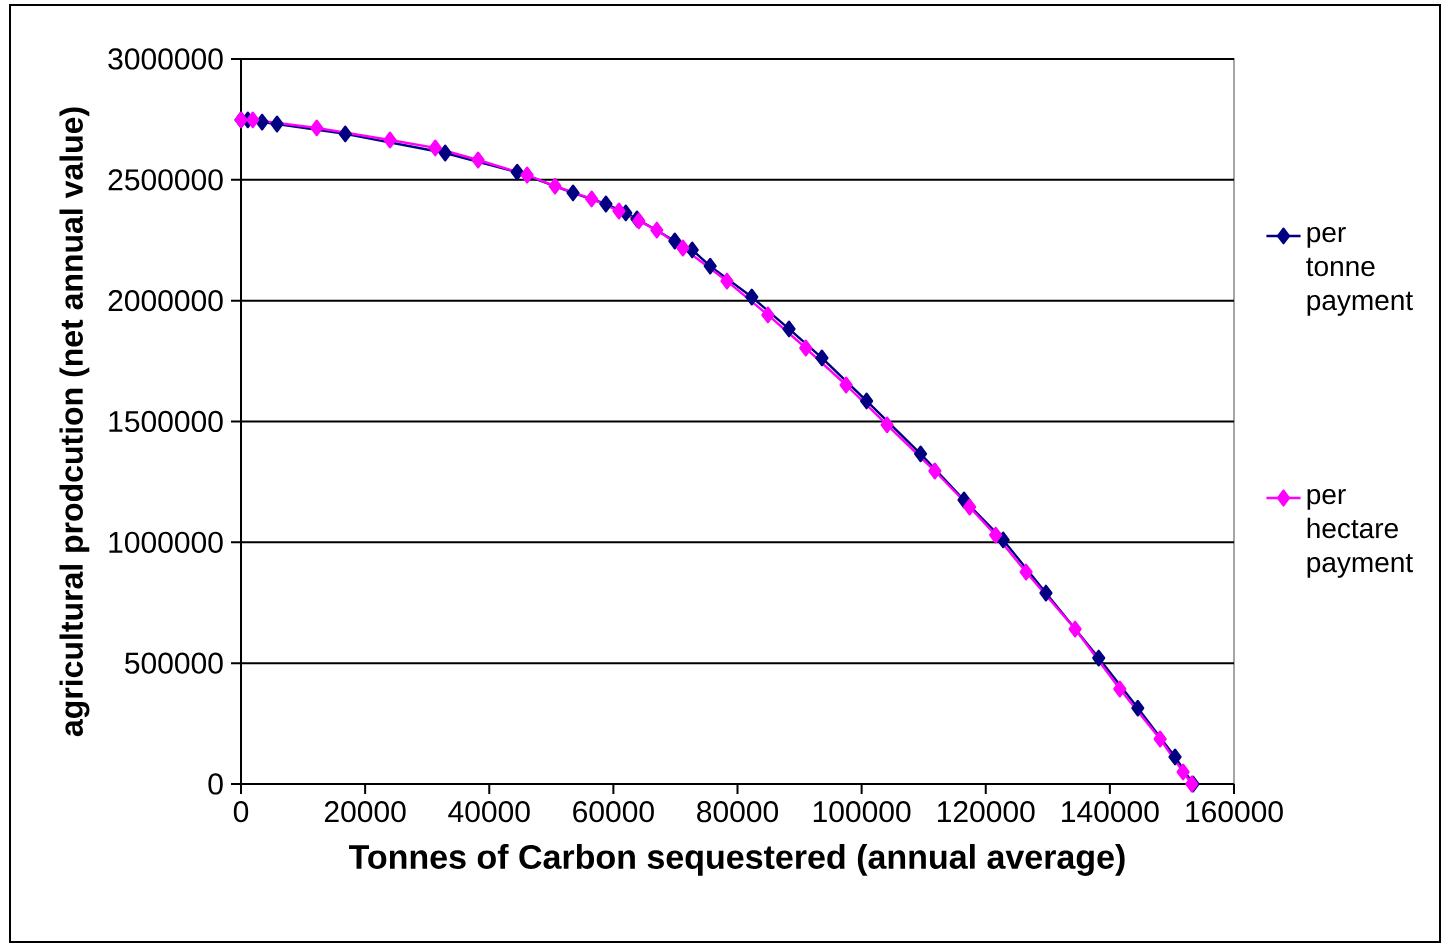 This screenshot has width=1447, height=943. I want to click on x-axis-title: Tonnes of Carbon sequestered (annual average), so click(737, 860).